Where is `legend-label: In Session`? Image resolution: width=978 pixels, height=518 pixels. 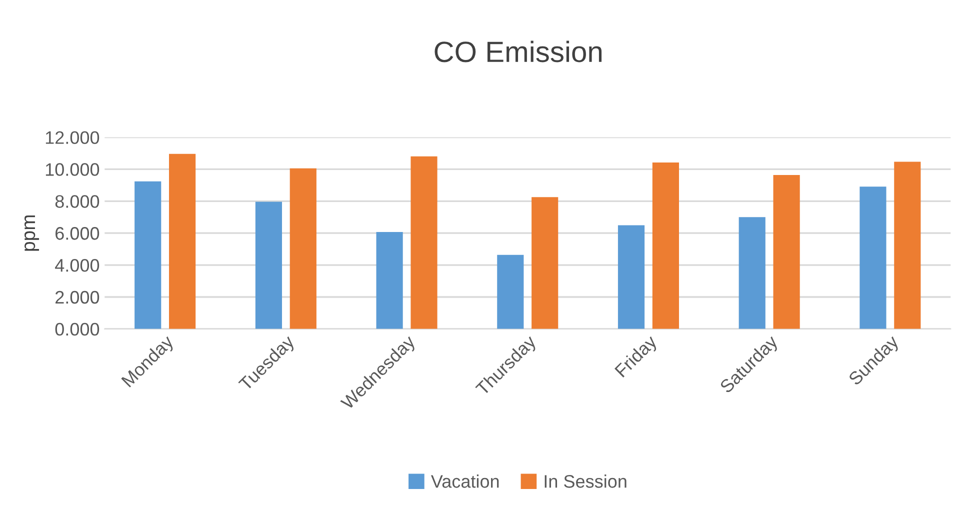
legend-label: In Session is located at coordinates (585, 481).